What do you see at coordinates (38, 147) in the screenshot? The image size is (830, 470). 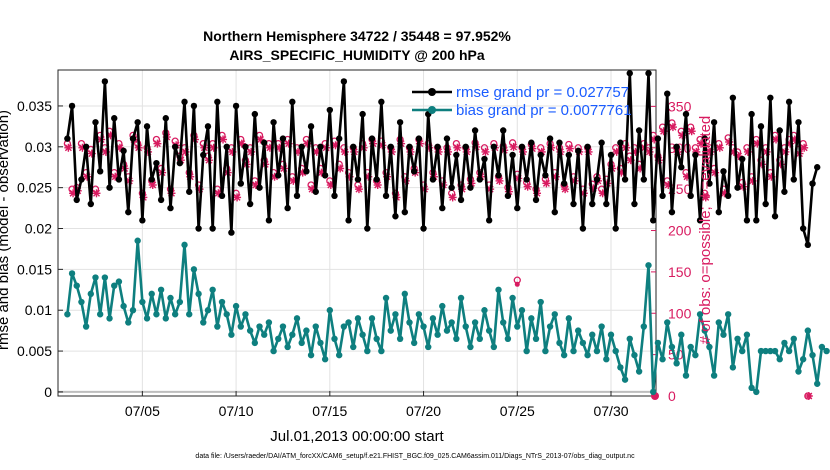 I see `left-tick-label: 0.03` at bounding box center [38, 147].